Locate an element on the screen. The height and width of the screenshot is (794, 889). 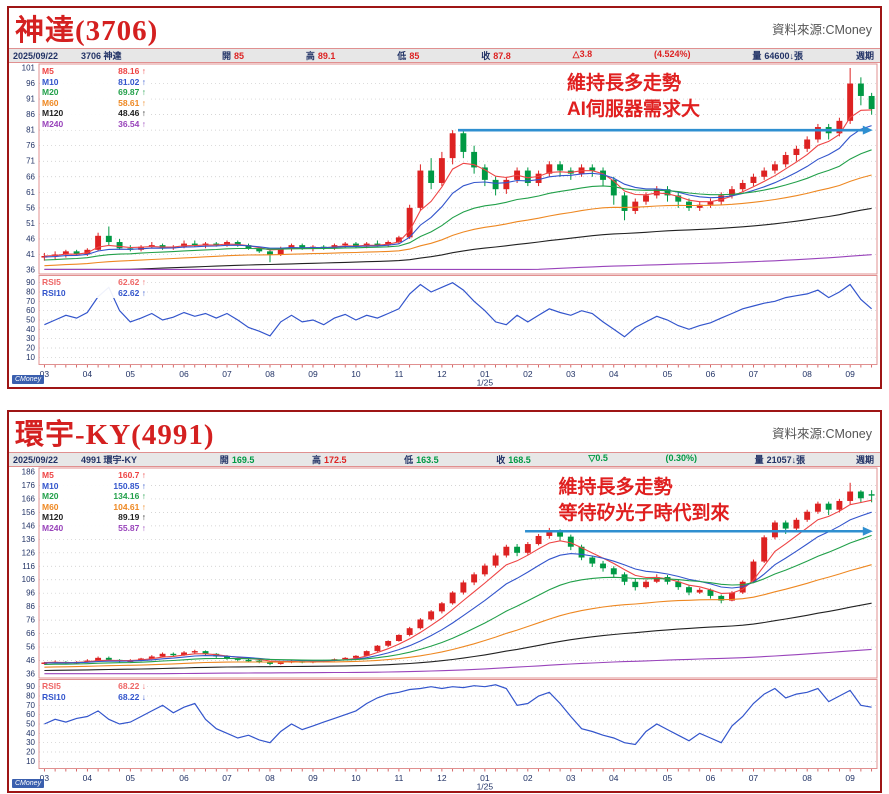
stat-item: (4.524%) is located at coordinates (672, 54).